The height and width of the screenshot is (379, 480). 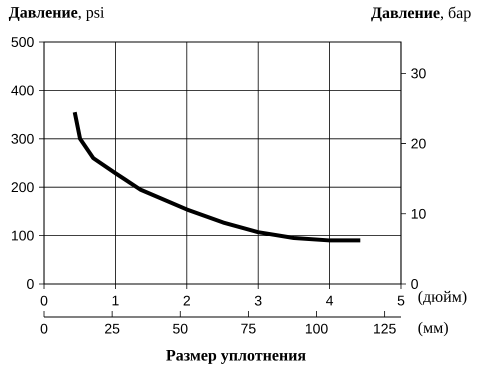 I want to click on y2-tick-label: 30, so click(x=418, y=73).